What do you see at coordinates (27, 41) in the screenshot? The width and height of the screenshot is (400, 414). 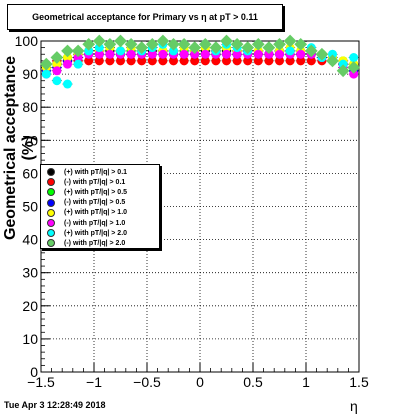 I see `y-tick-label: 100` at bounding box center [27, 41].